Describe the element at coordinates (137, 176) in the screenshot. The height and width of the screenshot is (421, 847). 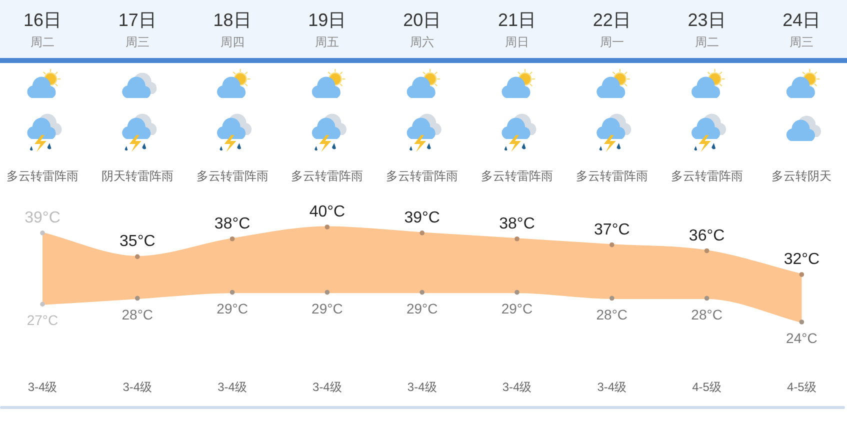
I see `annotation: 阴天转雷阵雨` at that location.